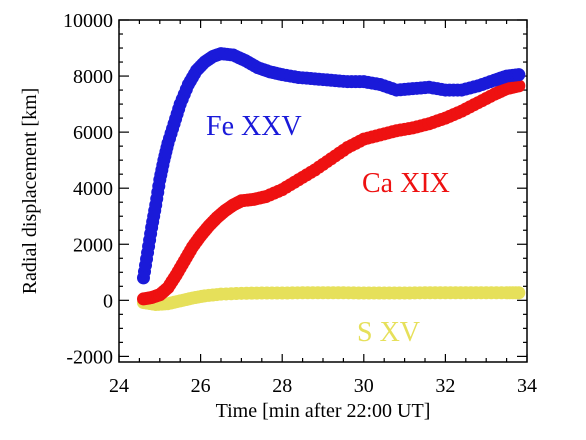 The height and width of the screenshot is (440, 586). I want to click on y-axis-label: Radial displacement [km], so click(30, 191).